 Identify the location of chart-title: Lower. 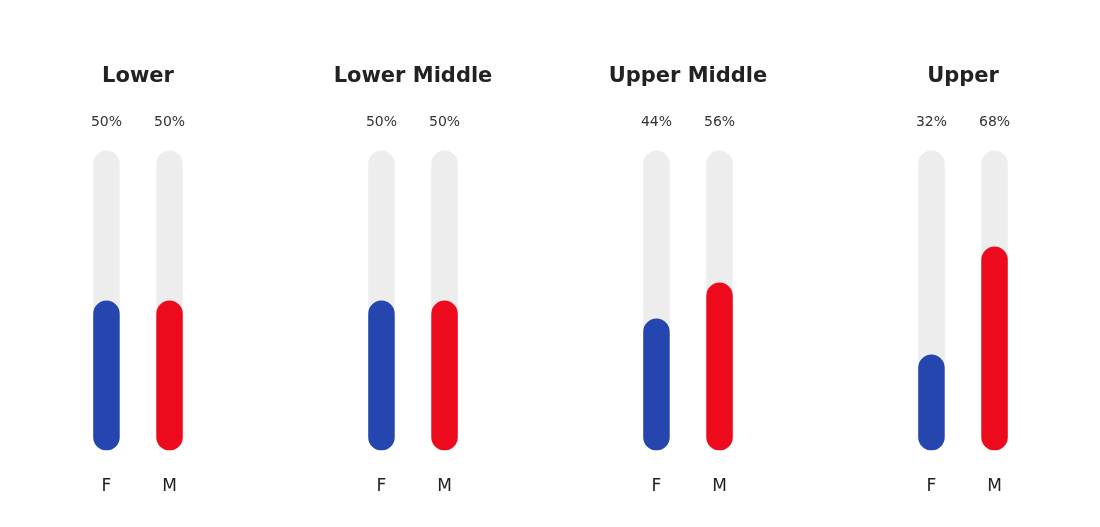
(138, 75).